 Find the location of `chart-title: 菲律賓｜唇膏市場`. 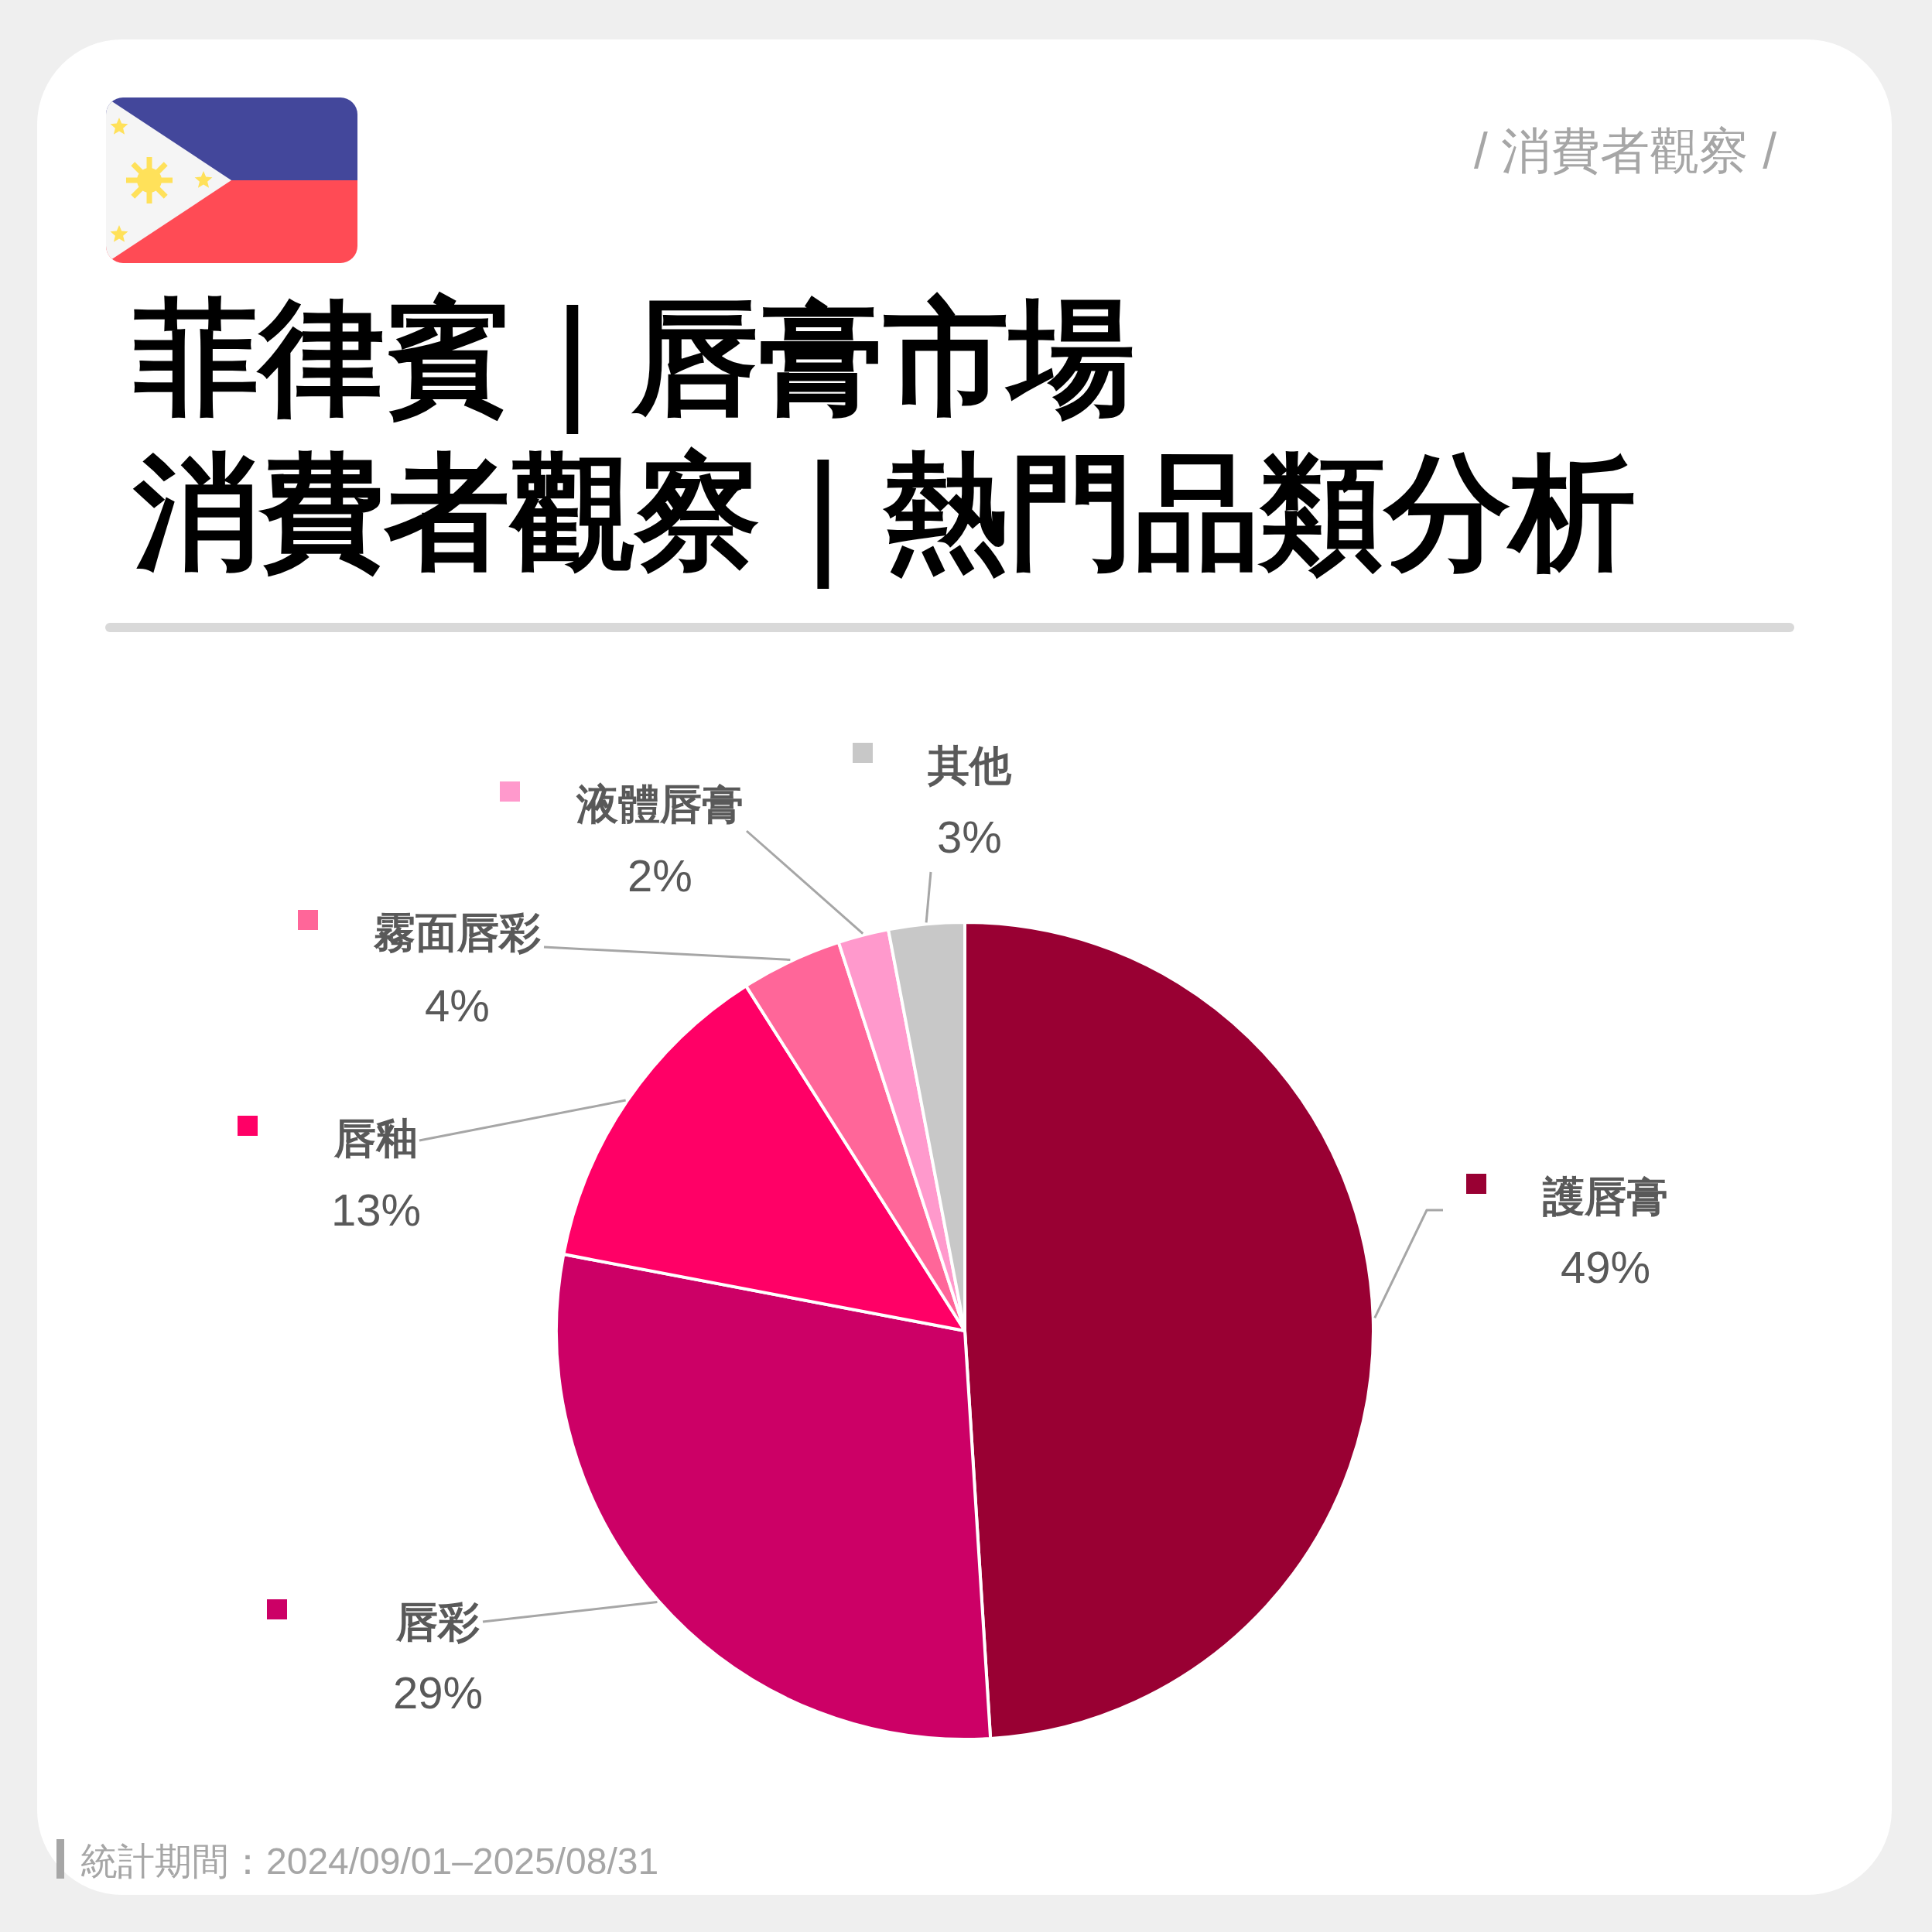

chart-title: 菲律賓｜唇膏市場 is located at coordinates (634, 361).